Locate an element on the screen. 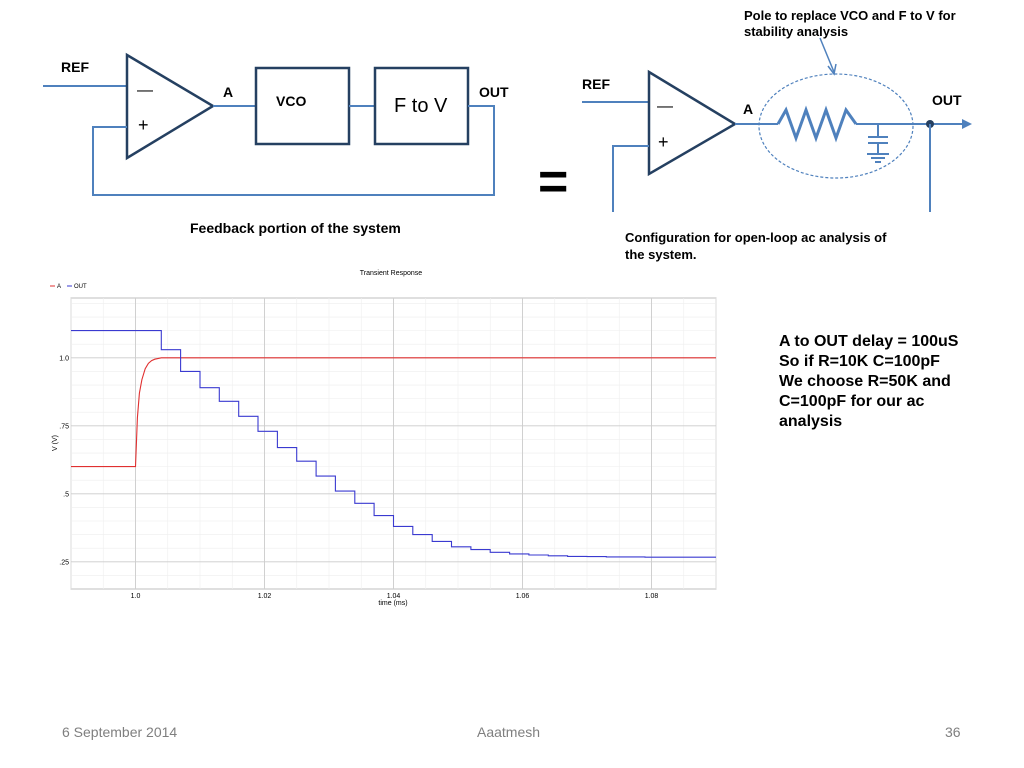  side-note-line5: analysis is located at coordinates (811, 421).